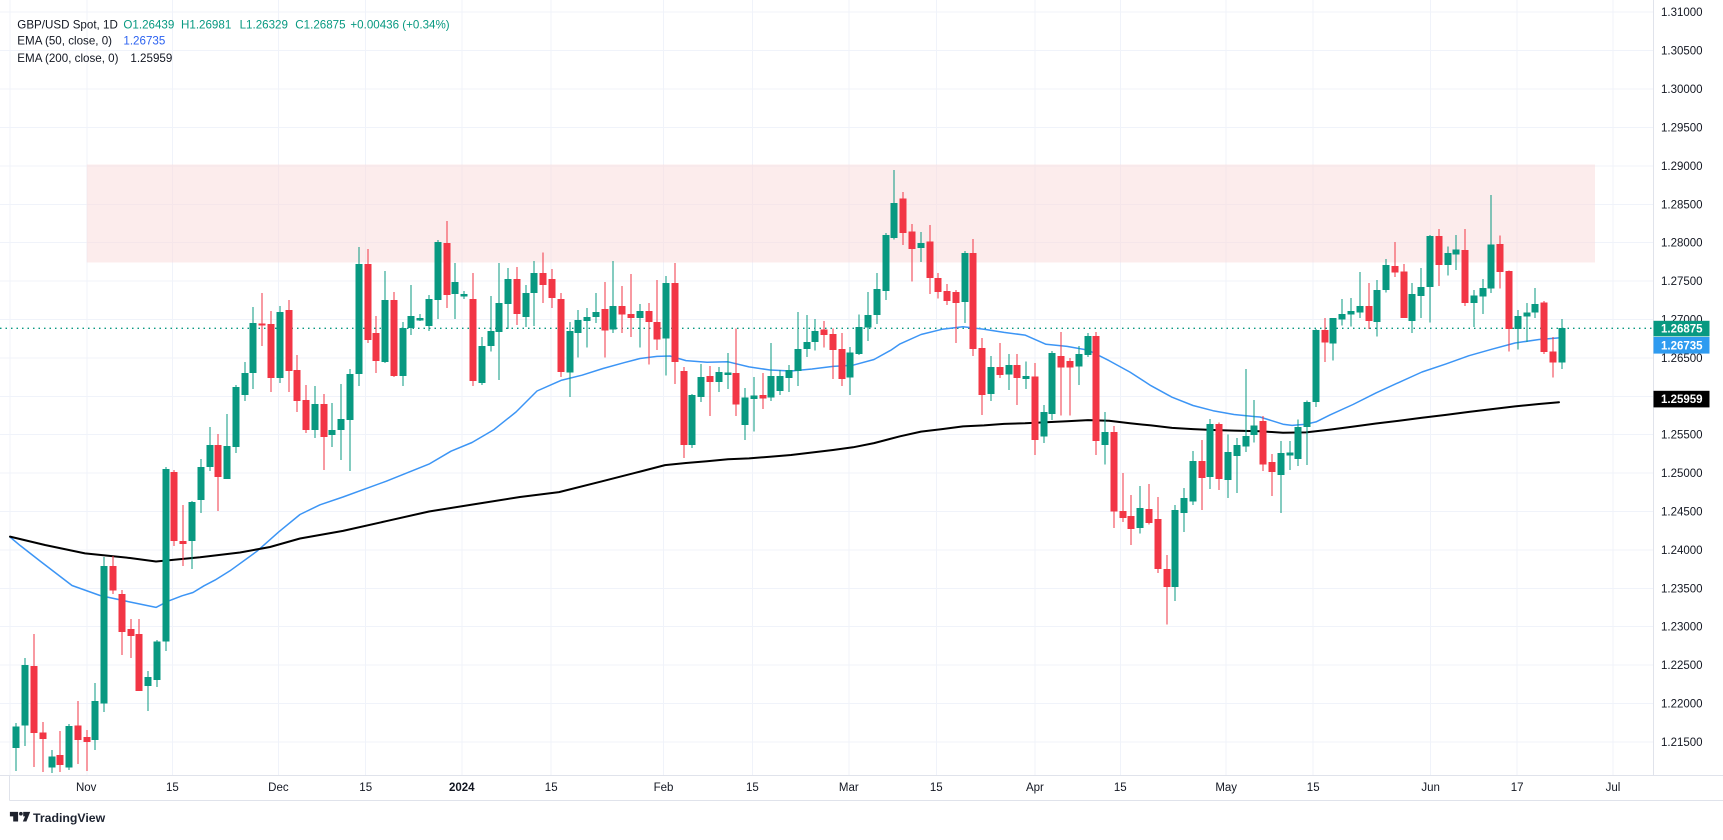  What do you see at coordinates (1682, 666) in the screenshot?
I see `svg-text: 1.22500` at bounding box center [1682, 666].